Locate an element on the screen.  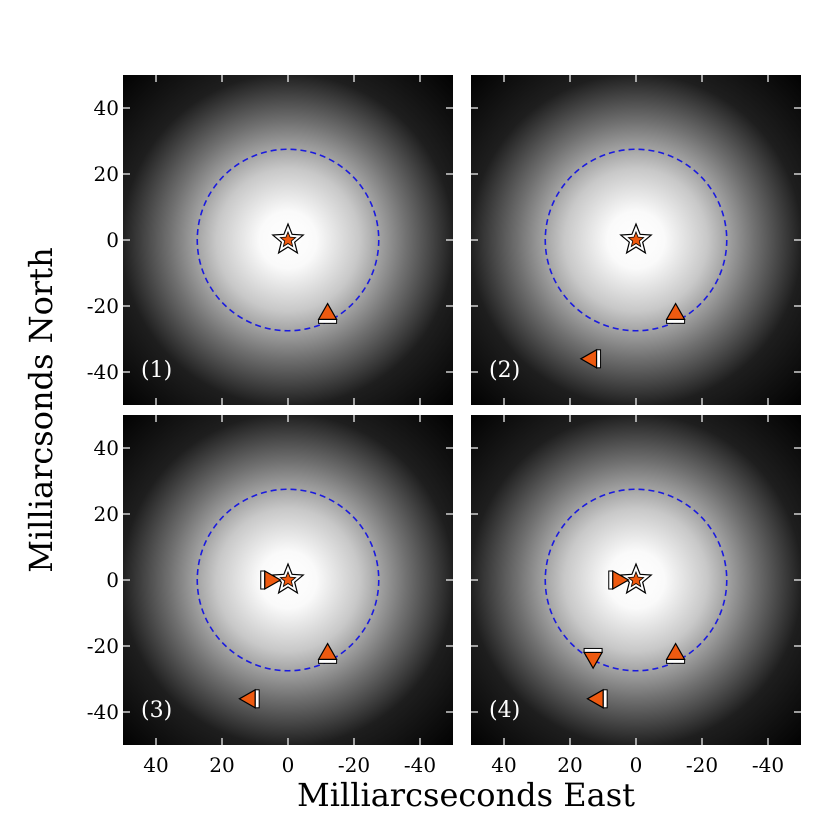
x-axis-label: Milliarcseconds East is located at coordinates (466, 795).